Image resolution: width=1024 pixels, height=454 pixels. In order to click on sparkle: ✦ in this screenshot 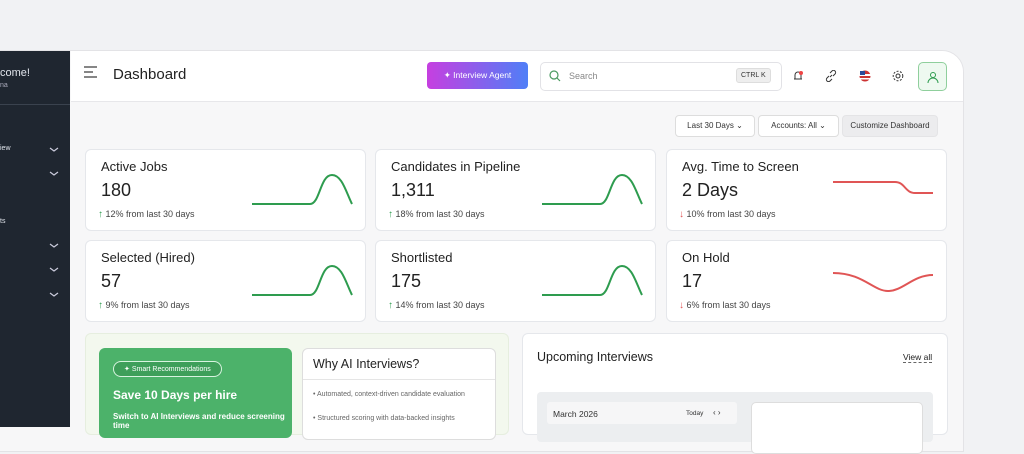, I will do `click(448, 75)`.